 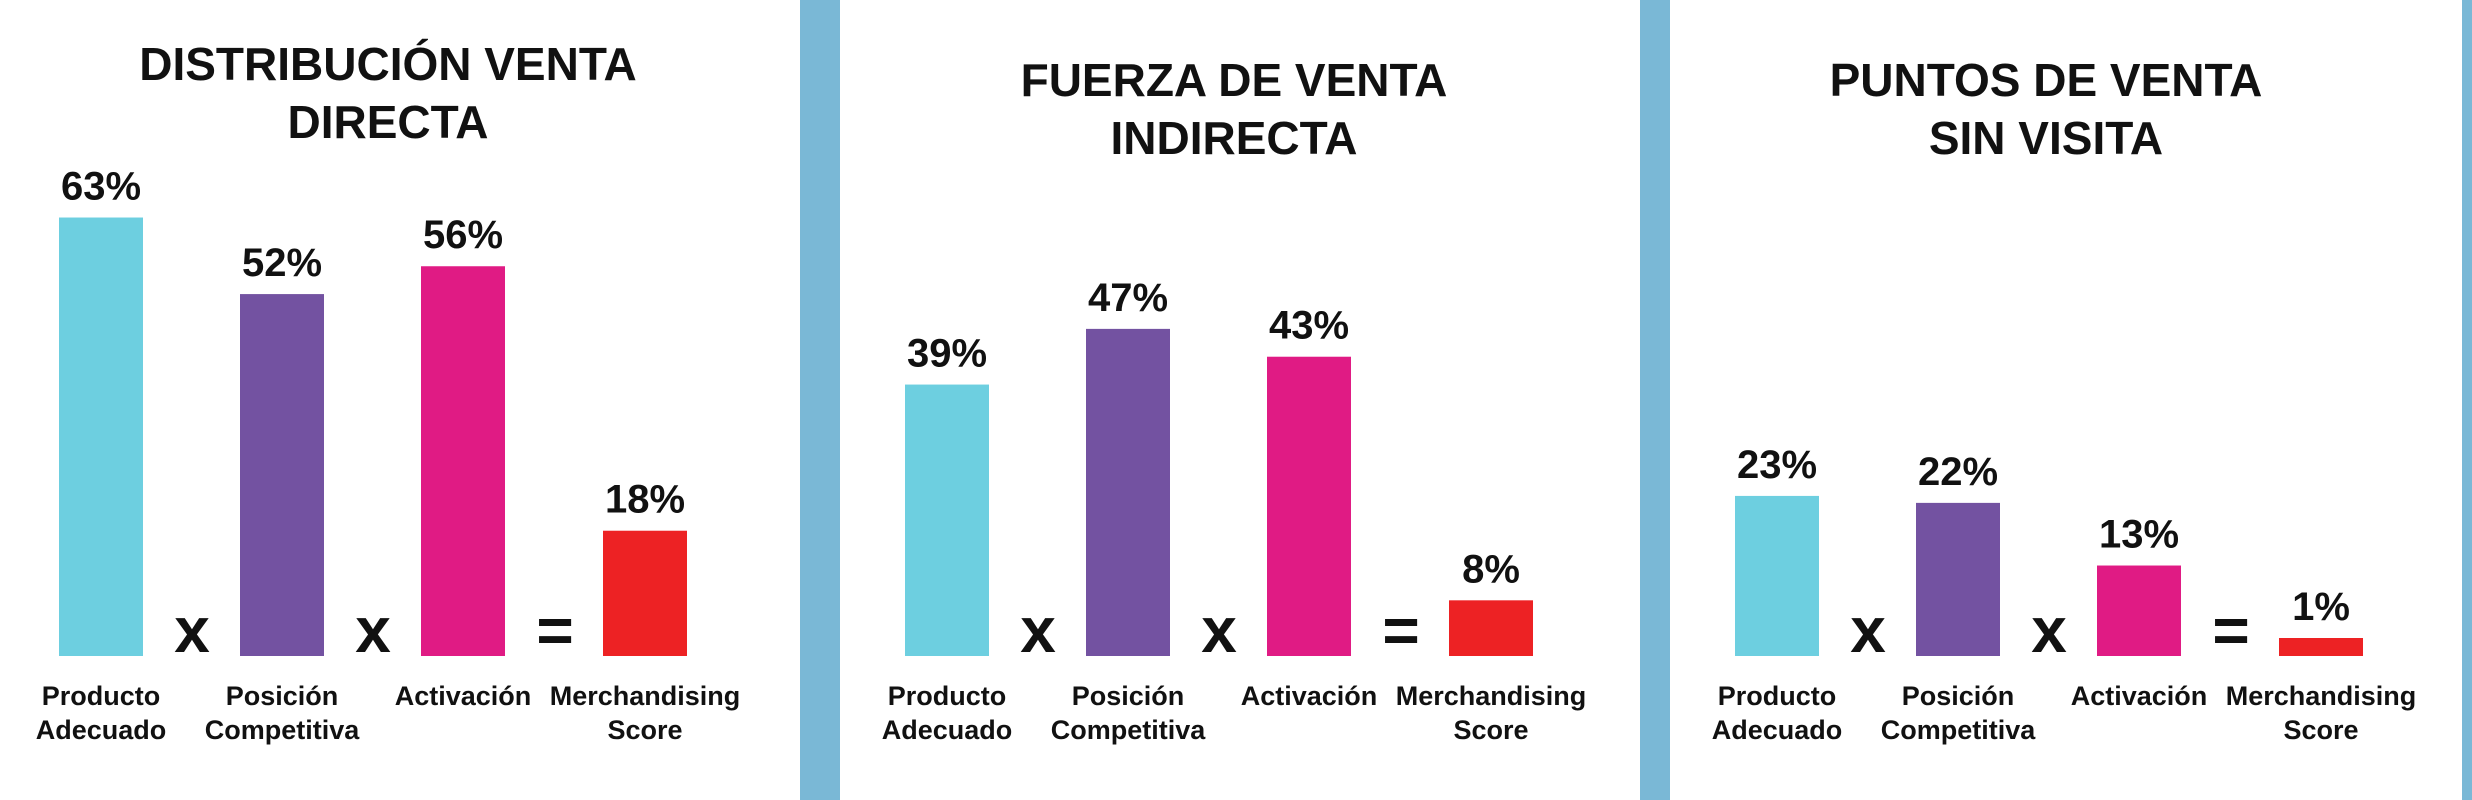 What do you see at coordinates (1777, 465) in the screenshot?
I see `data-label: 23%` at bounding box center [1777, 465].